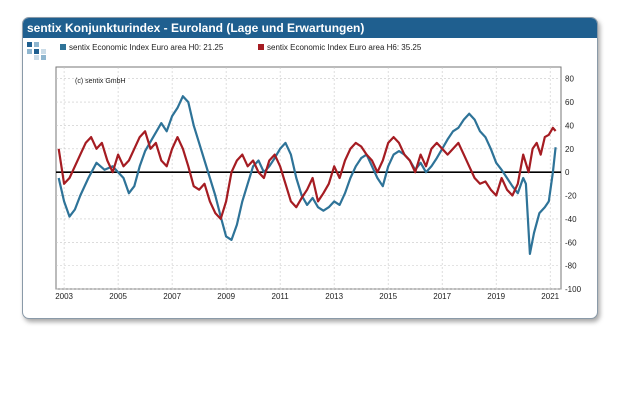  I want to click on copyright-annotation: (c) sentix GmbH, so click(100, 81).